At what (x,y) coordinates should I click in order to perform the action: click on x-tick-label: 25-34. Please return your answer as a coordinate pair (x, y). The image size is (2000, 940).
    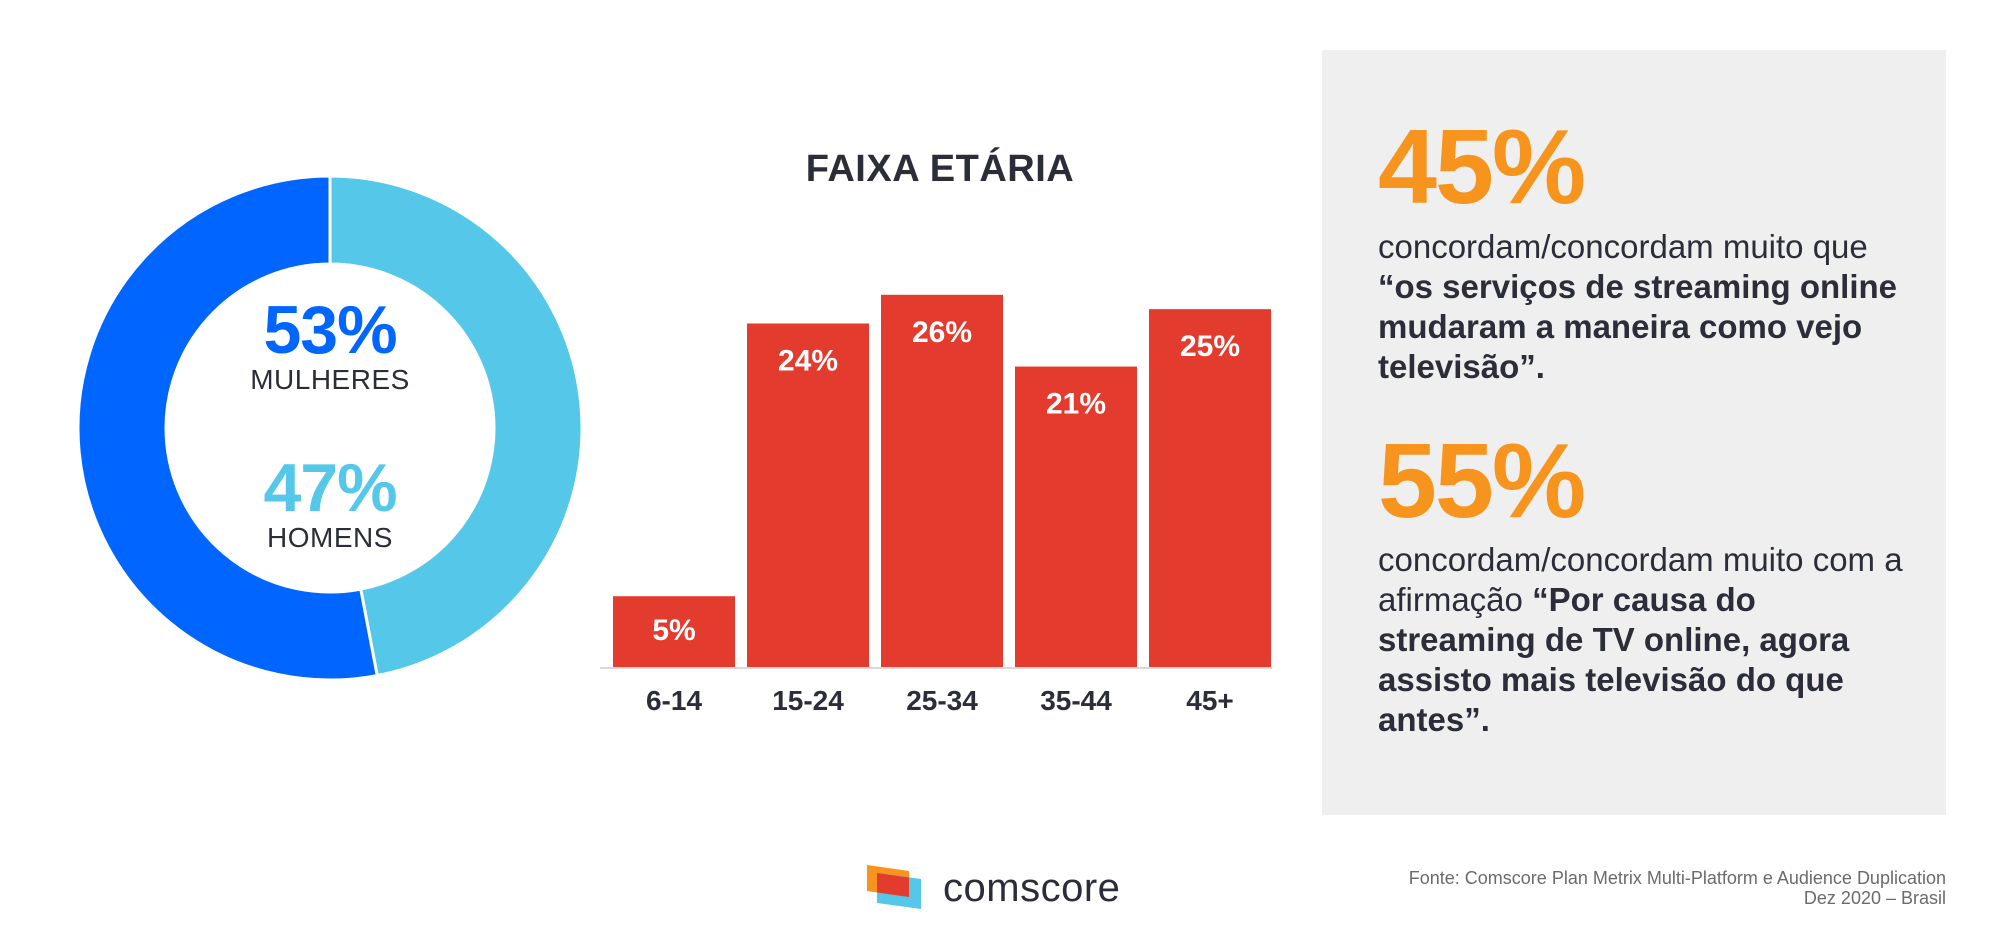
    Looking at the image, I should click on (942, 700).